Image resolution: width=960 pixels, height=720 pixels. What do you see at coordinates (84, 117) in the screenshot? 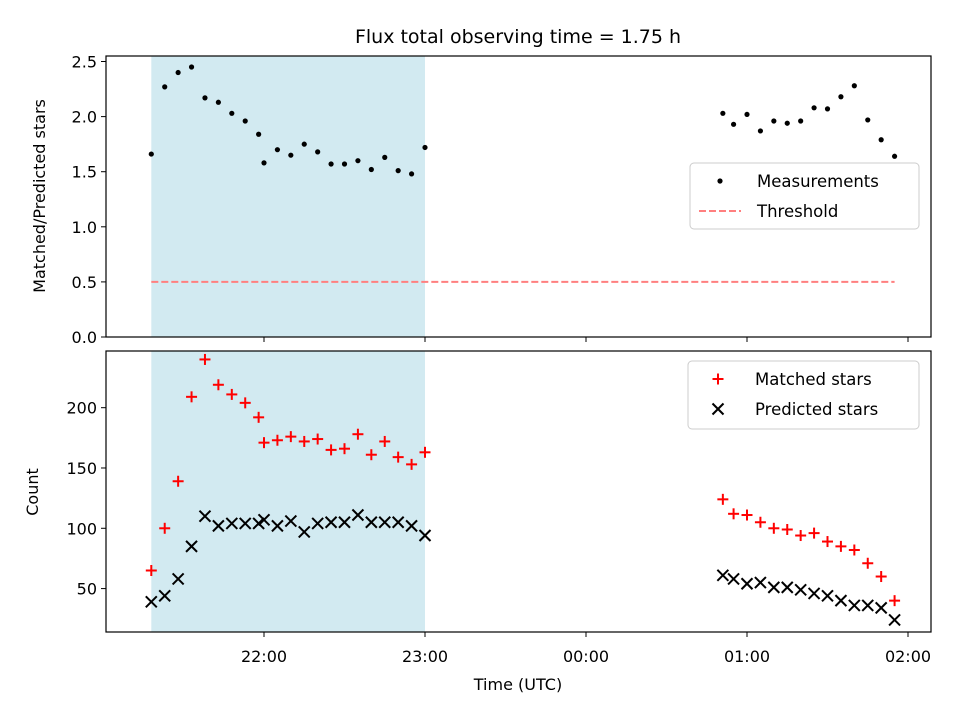
I see `top-ytick-label: 2.0` at bounding box center [84, 117].